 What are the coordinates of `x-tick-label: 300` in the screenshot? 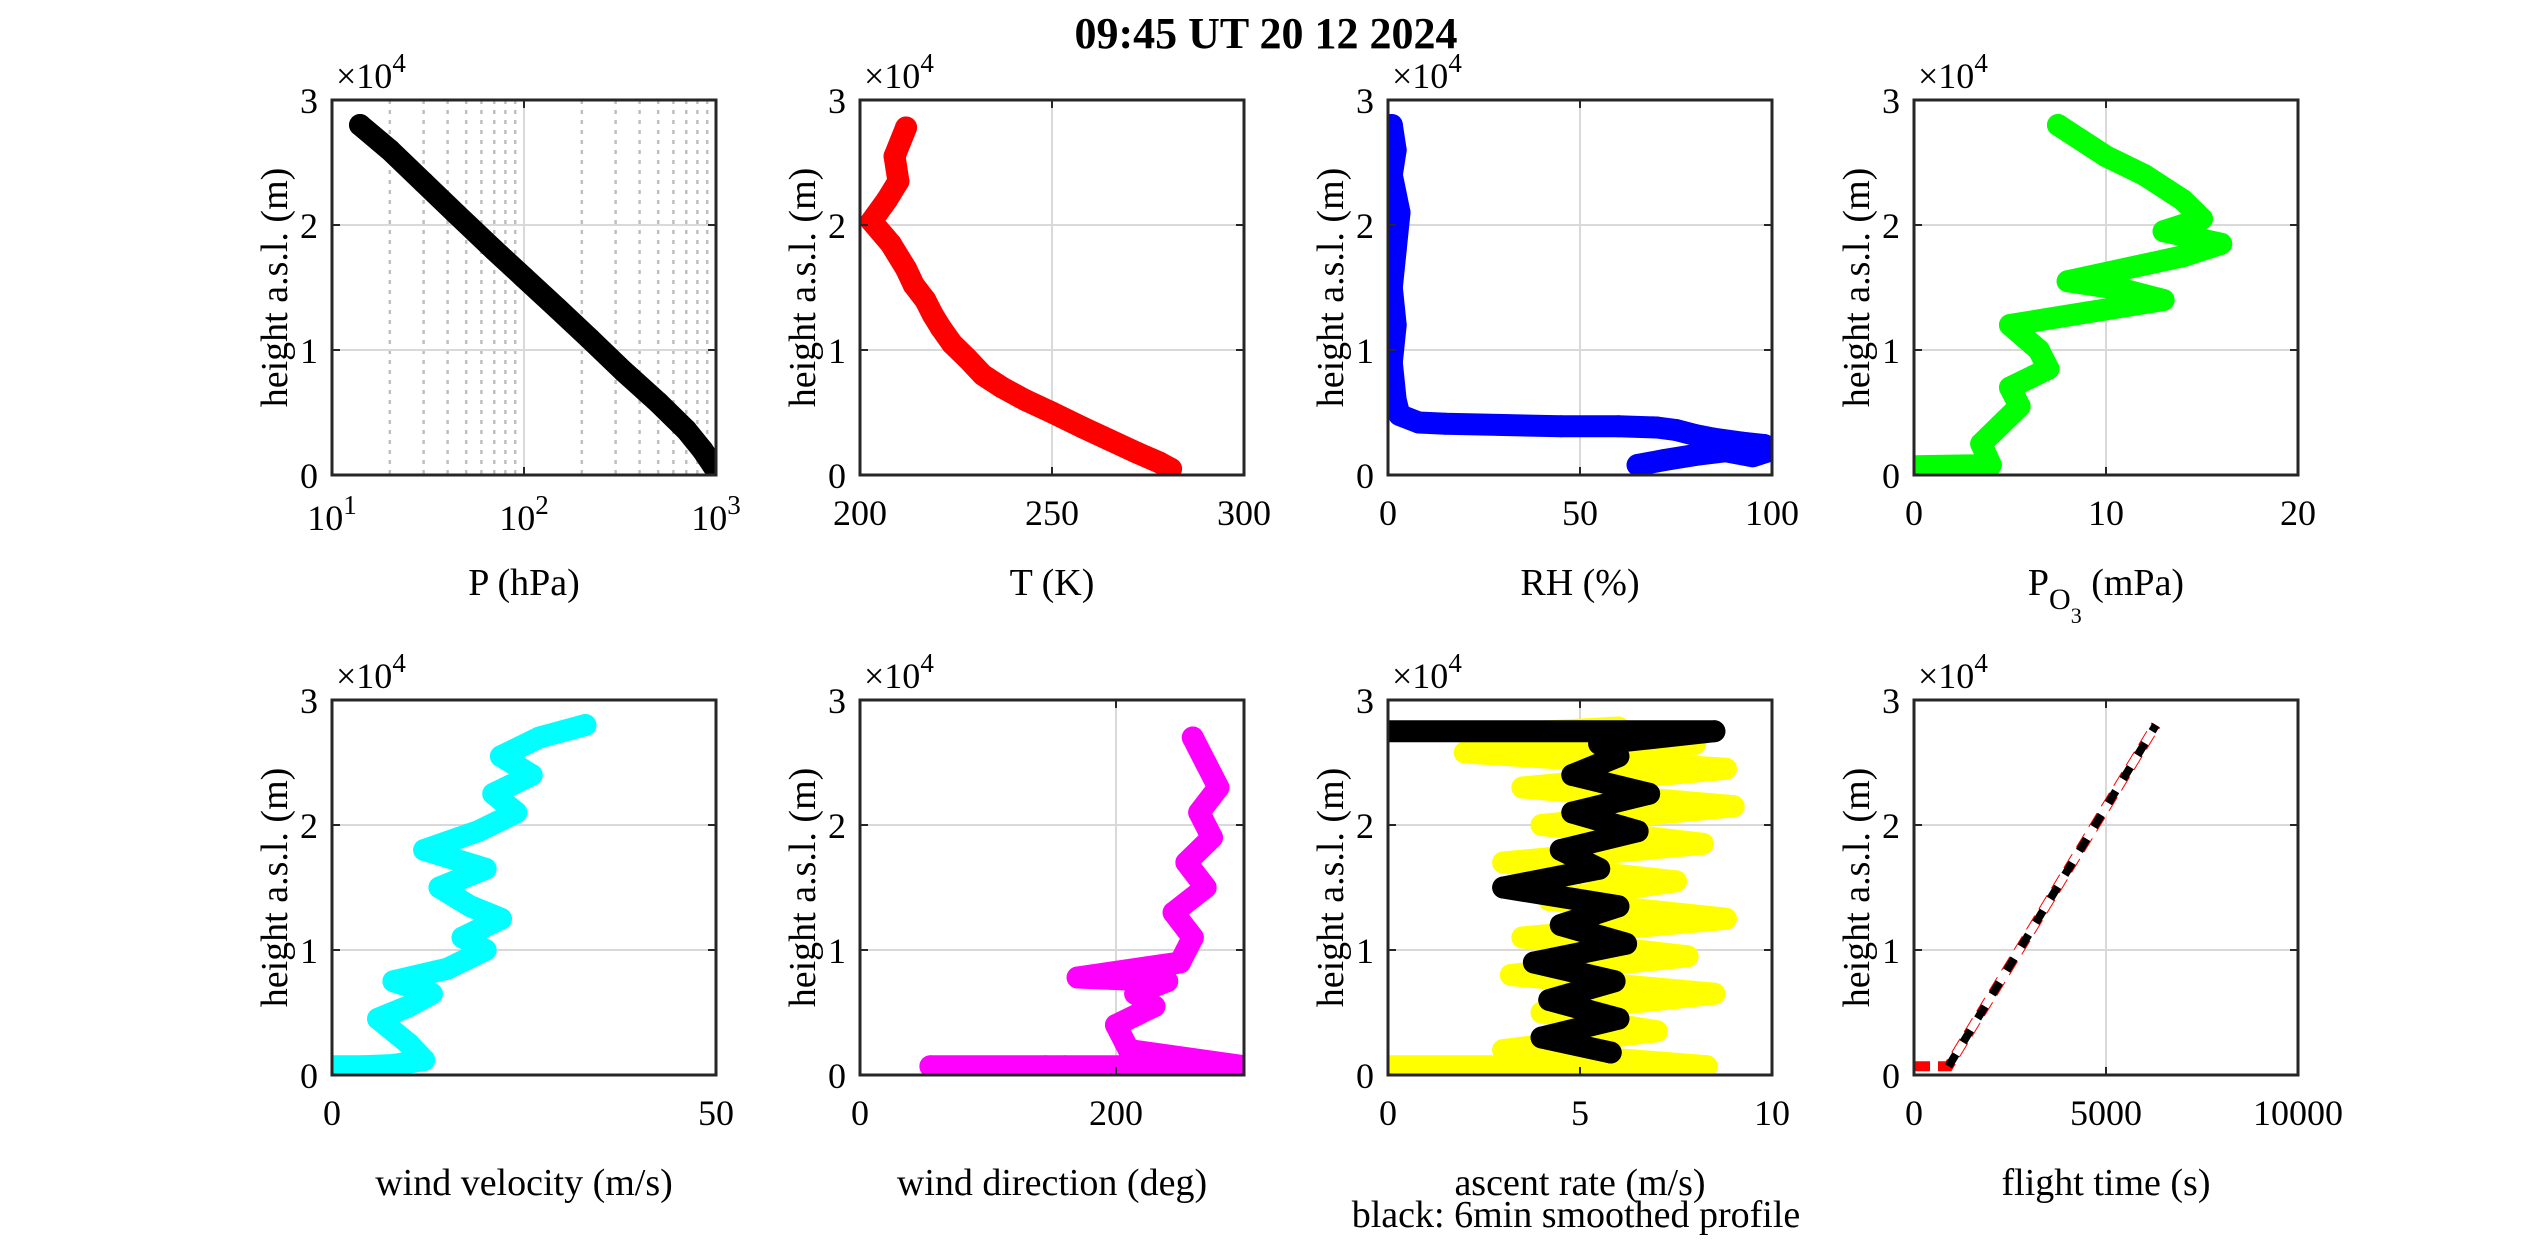 It's located at (1244, 513).